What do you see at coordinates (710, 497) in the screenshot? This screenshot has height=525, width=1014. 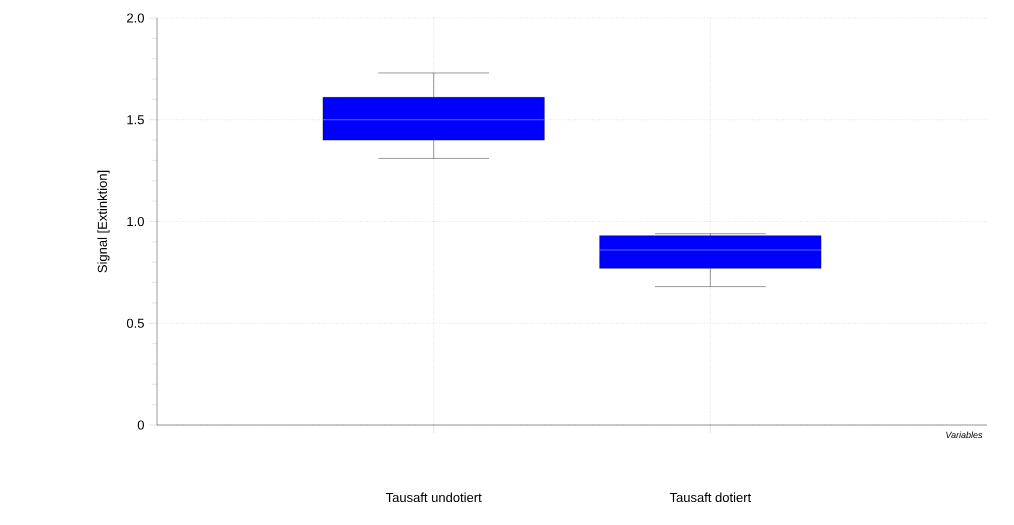 I see `x-tick-label: Tausaft dotiert` at bounding box center [710, 497].